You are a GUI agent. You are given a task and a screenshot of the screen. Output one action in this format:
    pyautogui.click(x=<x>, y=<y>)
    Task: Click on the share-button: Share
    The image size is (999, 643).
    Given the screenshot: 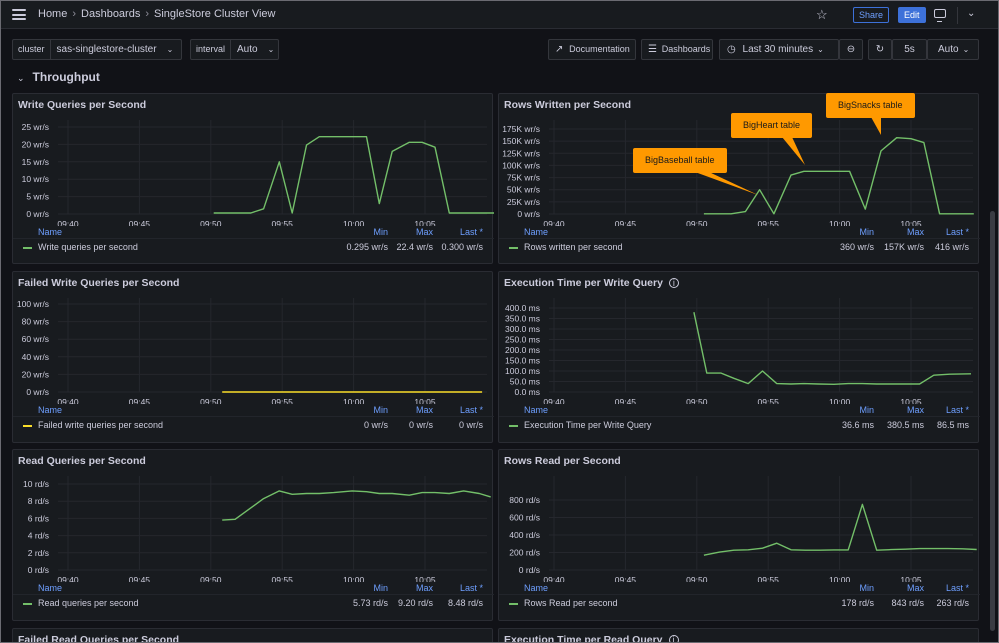 What is the action you would take?
    pyautogui.click(x=871, y=15)
    